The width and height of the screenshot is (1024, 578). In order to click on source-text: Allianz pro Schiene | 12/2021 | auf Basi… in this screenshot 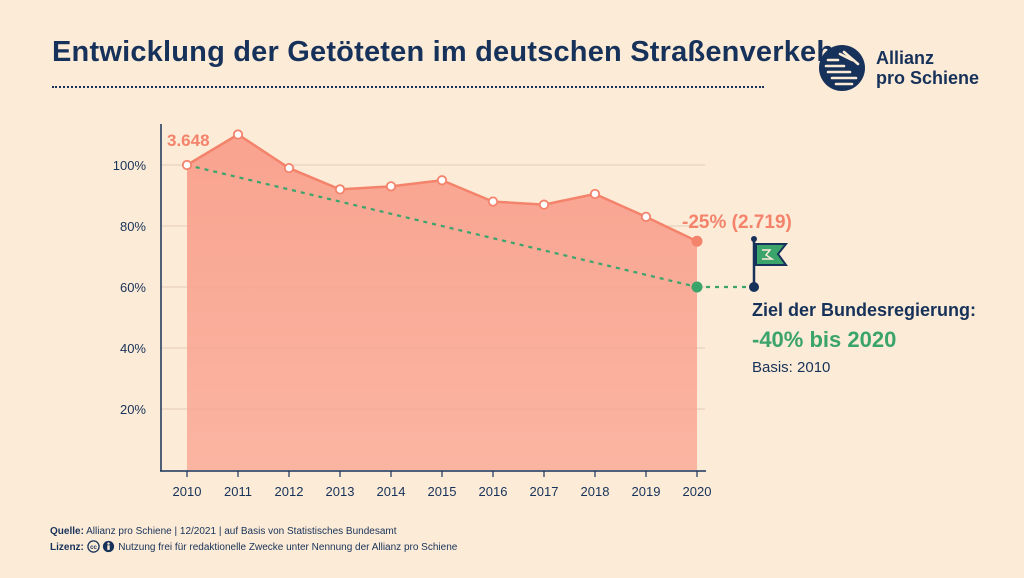, I will do `click(241, 531)`.